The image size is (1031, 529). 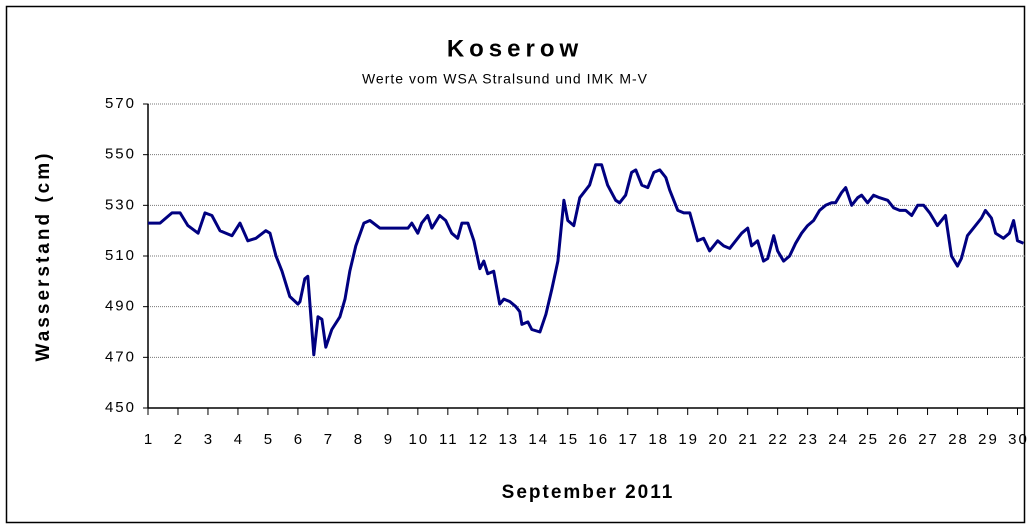 What do you see at coordinates (359, 439) in the screenshot?
I see `x-tick-label: 8` at bounding box center [359, 439].